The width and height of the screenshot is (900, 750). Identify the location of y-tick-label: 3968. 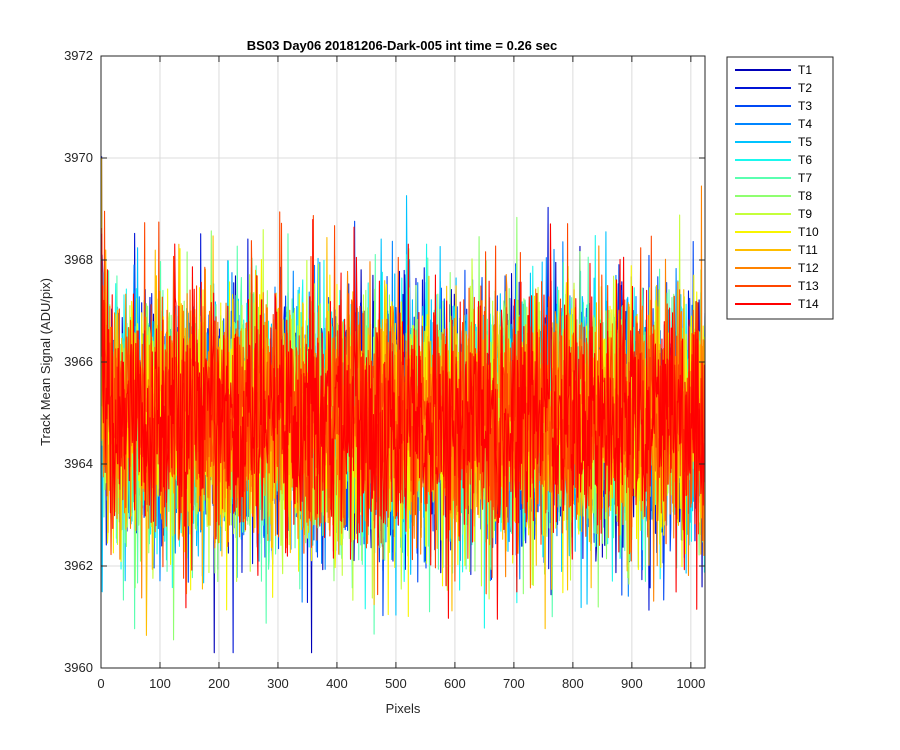
(78, 259).